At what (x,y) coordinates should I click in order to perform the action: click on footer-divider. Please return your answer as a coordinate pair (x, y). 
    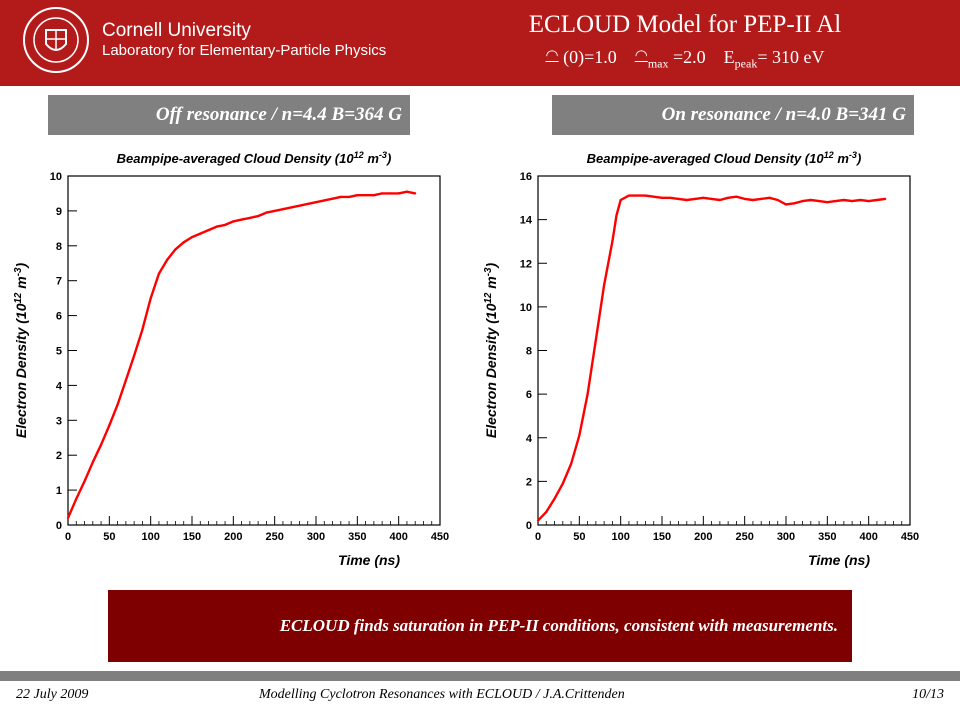
    Looking at the image, I should click on (480, 676).